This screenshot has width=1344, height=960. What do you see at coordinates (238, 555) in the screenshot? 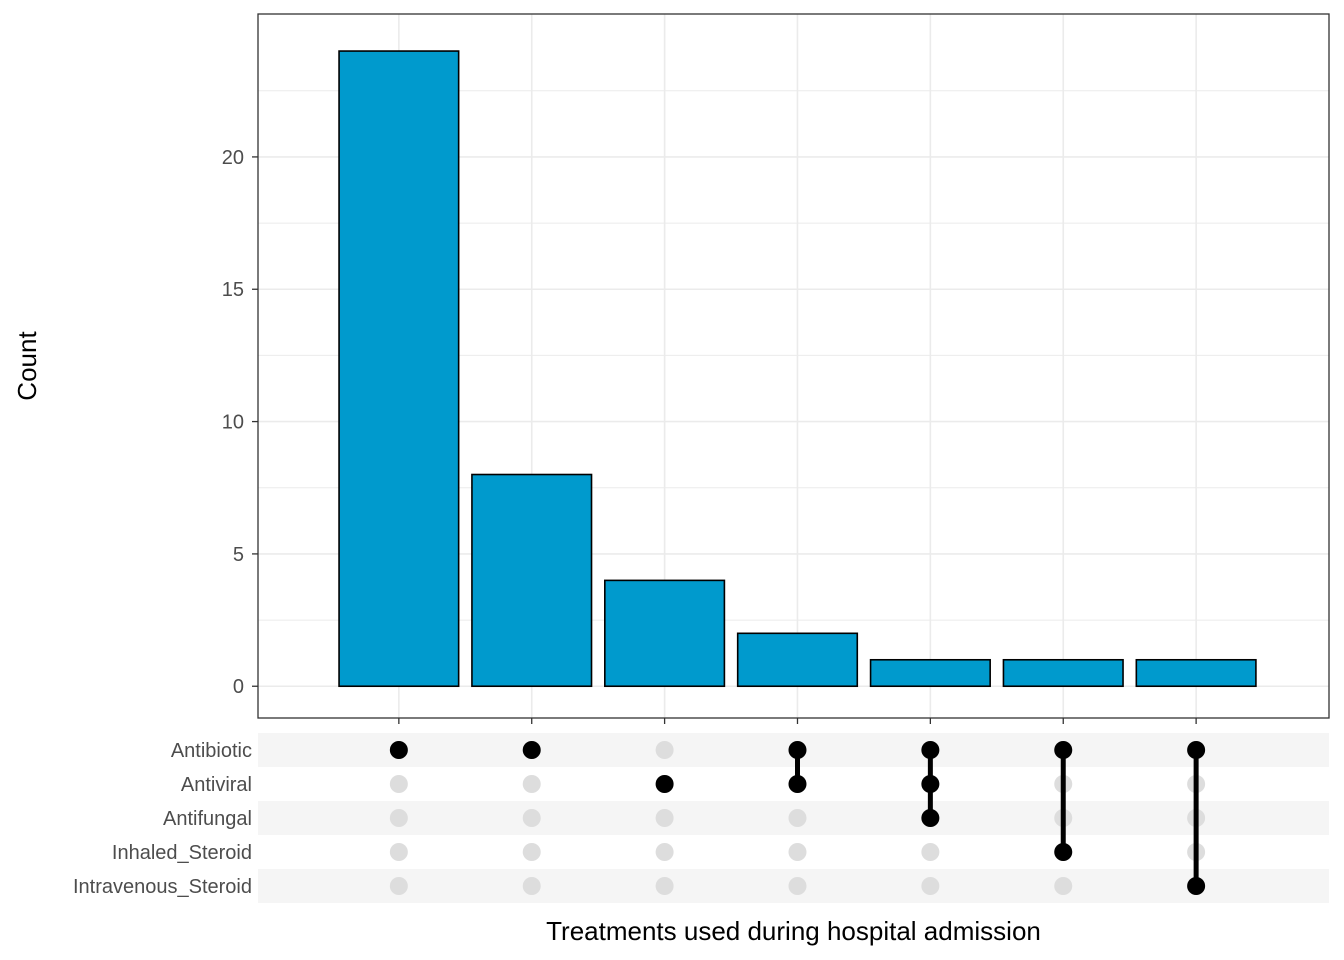
I see `y-tick-label: 5` at bounding box center [238, 555].